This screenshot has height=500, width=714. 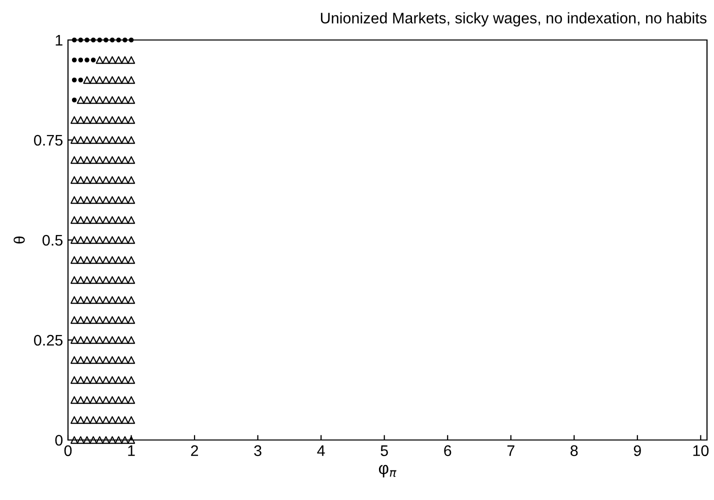 What do you see at coordinates (131, 450) in the screenshot?
I see `x-tick-label: 1` at bounding box center [131, 450].